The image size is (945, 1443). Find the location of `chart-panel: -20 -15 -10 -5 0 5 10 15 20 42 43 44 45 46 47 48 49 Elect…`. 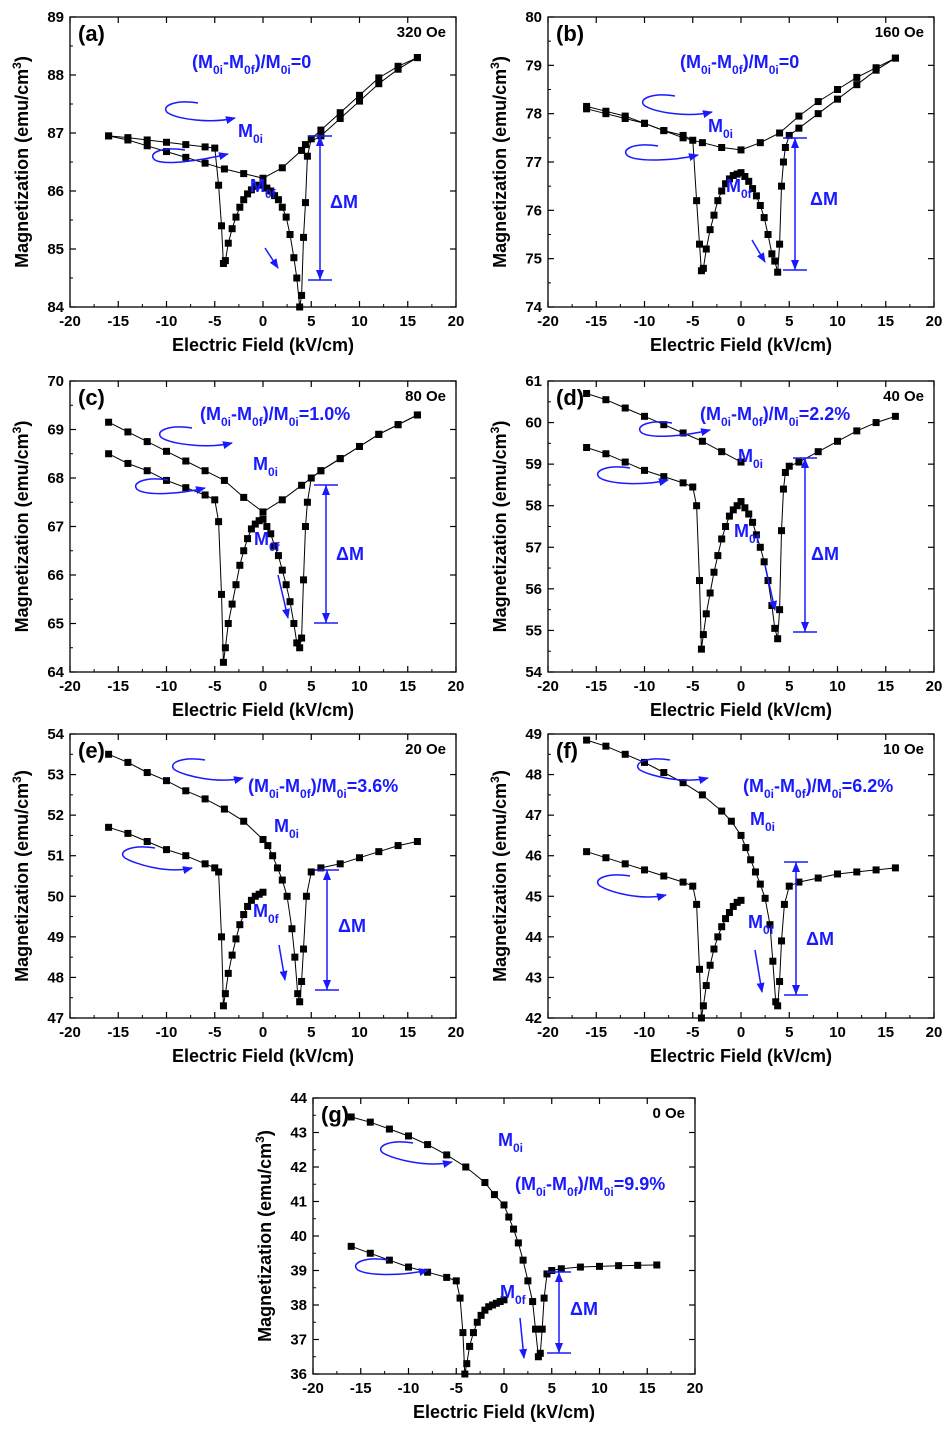

chart-panel: -20 -15 -10 -5 0 5 10 15 20 42 43 44 45 46 47 48 49 Elect… is located at coordinates (715, 896).